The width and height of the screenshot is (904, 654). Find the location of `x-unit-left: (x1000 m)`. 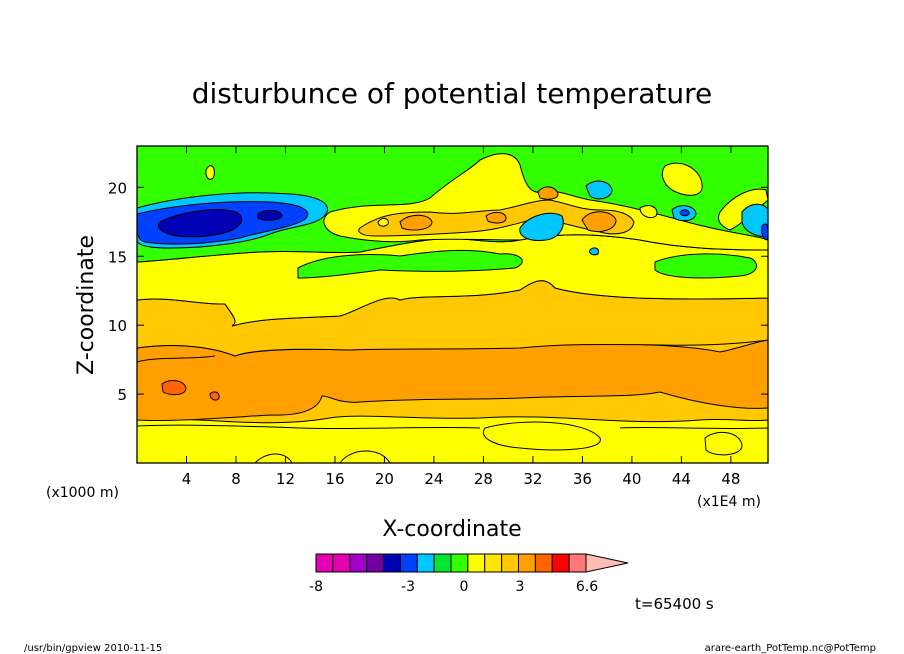

x-unit-left: (x1000 m) is located at coordinates (82, 493).